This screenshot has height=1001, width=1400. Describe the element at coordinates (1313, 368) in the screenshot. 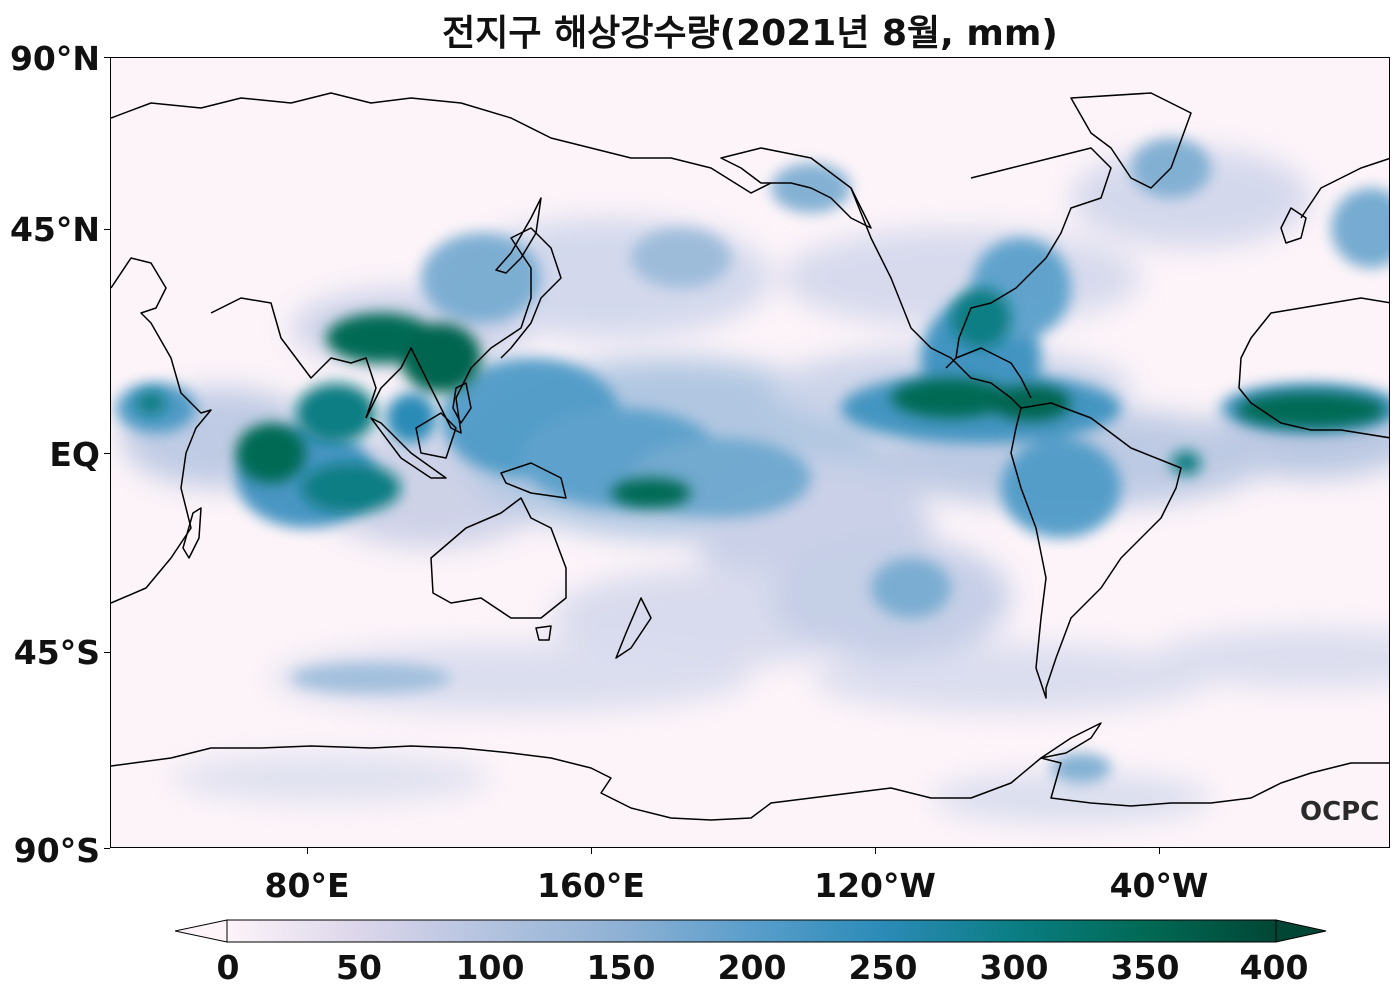

I see `coast-west-africa` at that location.